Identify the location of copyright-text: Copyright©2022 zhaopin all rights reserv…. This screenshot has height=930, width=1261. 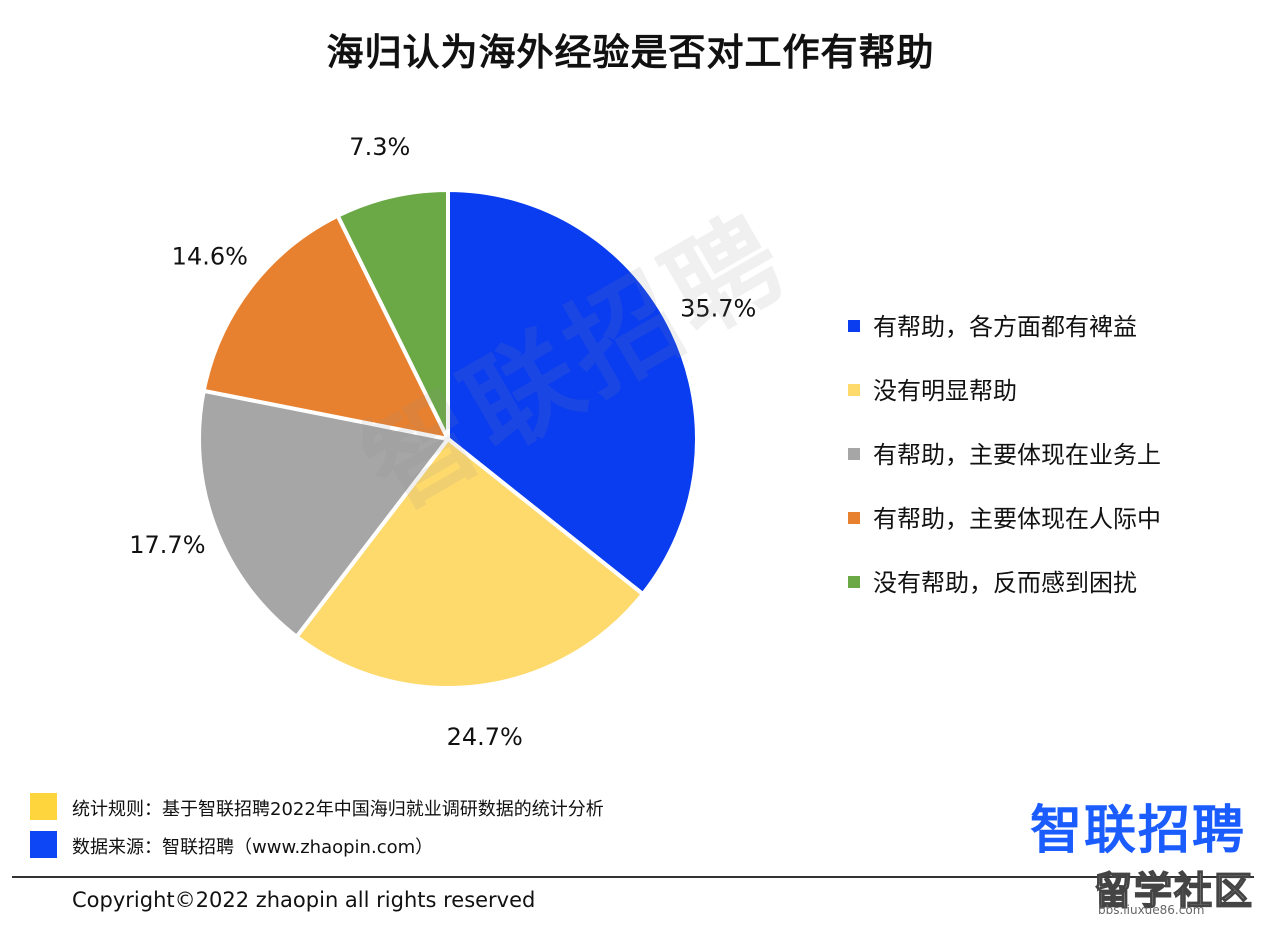
(304, 900).